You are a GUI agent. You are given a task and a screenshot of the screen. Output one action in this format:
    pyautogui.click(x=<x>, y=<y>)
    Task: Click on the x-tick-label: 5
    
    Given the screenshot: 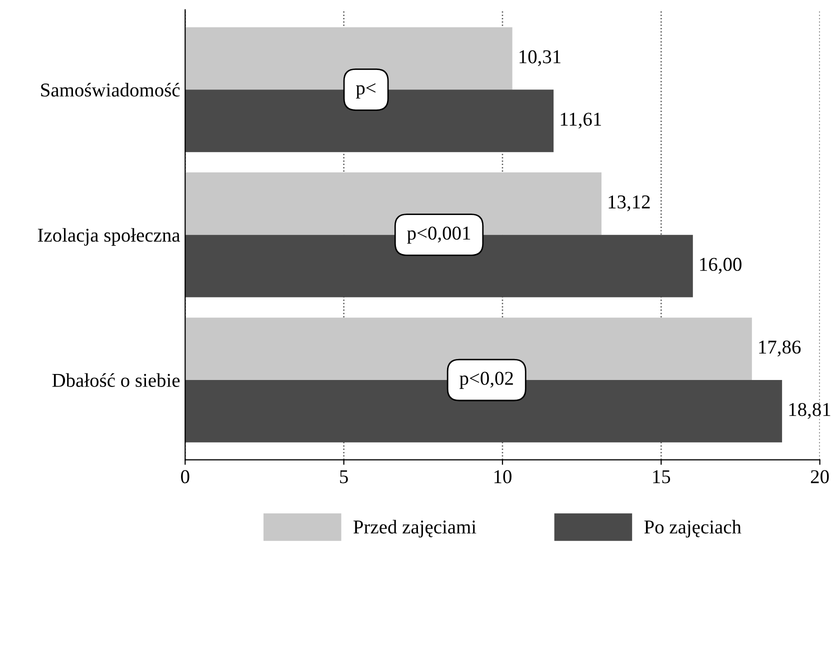 What is the action you would take?
    pyautogui.click(x=344, y=477)
    